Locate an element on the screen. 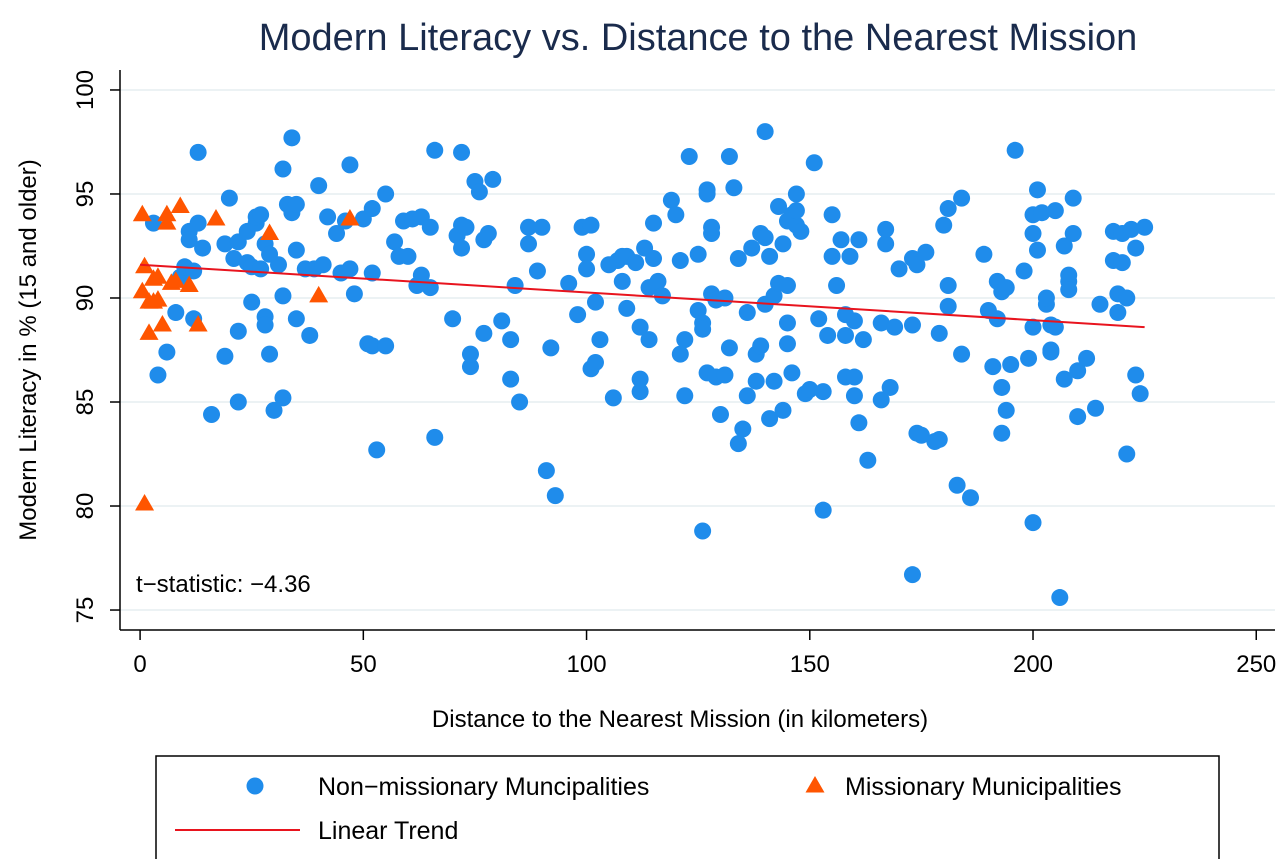 The height and width of the screenshot is (859, 1286). y-tick-label: 85 is located at coordinates (85, 402).